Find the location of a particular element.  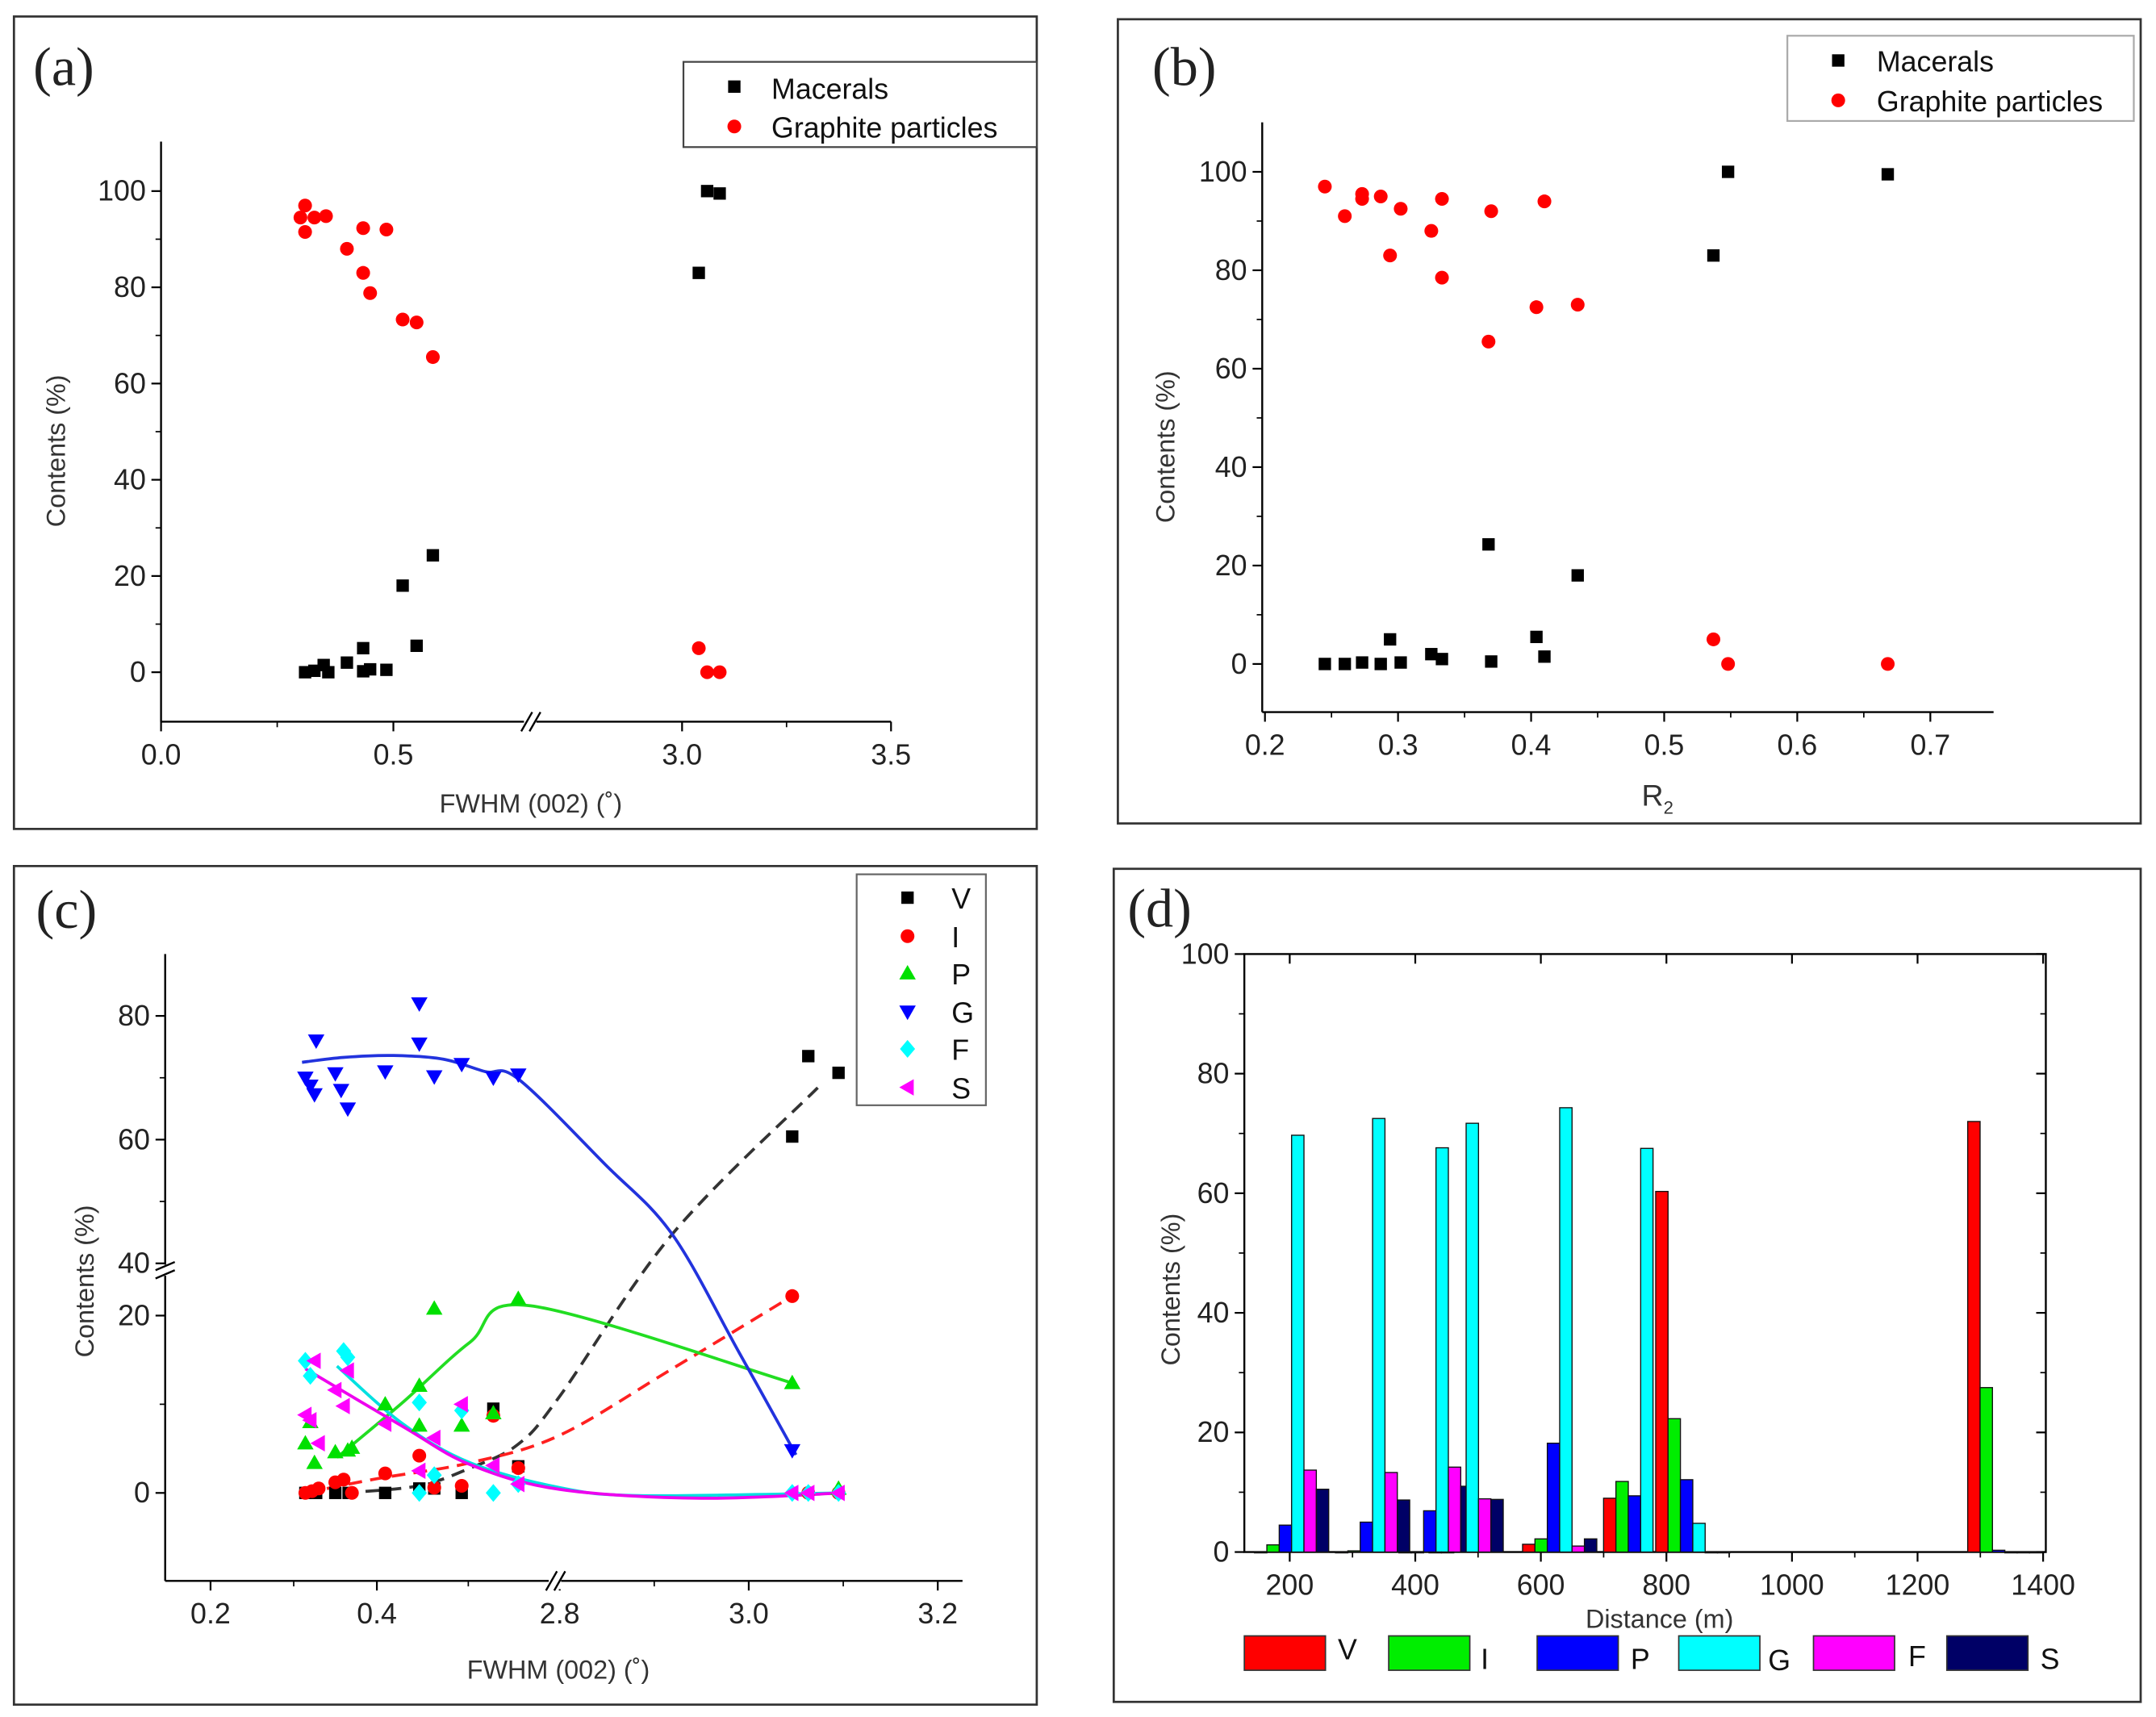

legend-label-i: I is located at coordinates (1485, 1659).